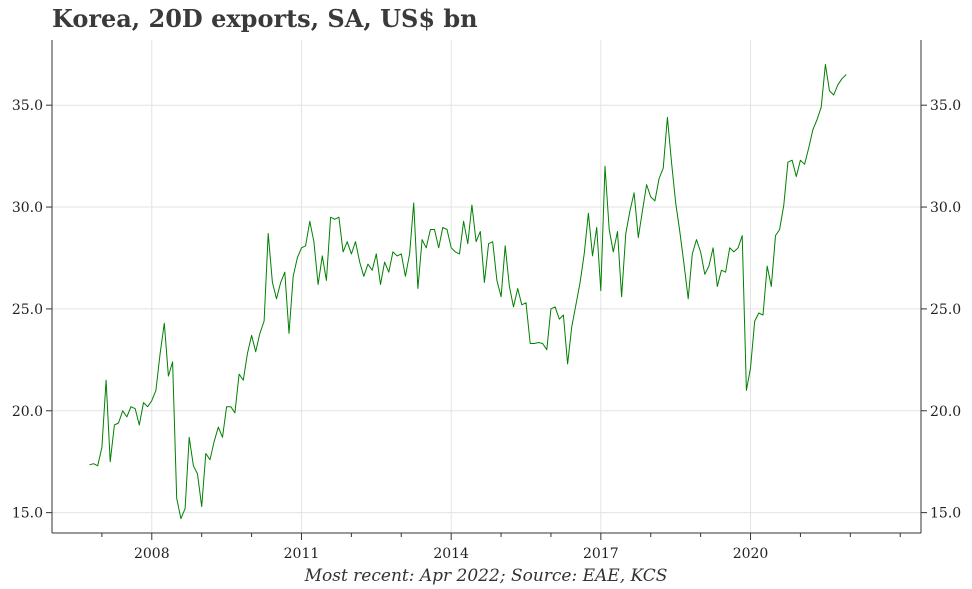  What do you see at coordinates (945, 514) in the screenshot?
I see `y-tick-label-right: 15.0` at bounding box center [945, 514].